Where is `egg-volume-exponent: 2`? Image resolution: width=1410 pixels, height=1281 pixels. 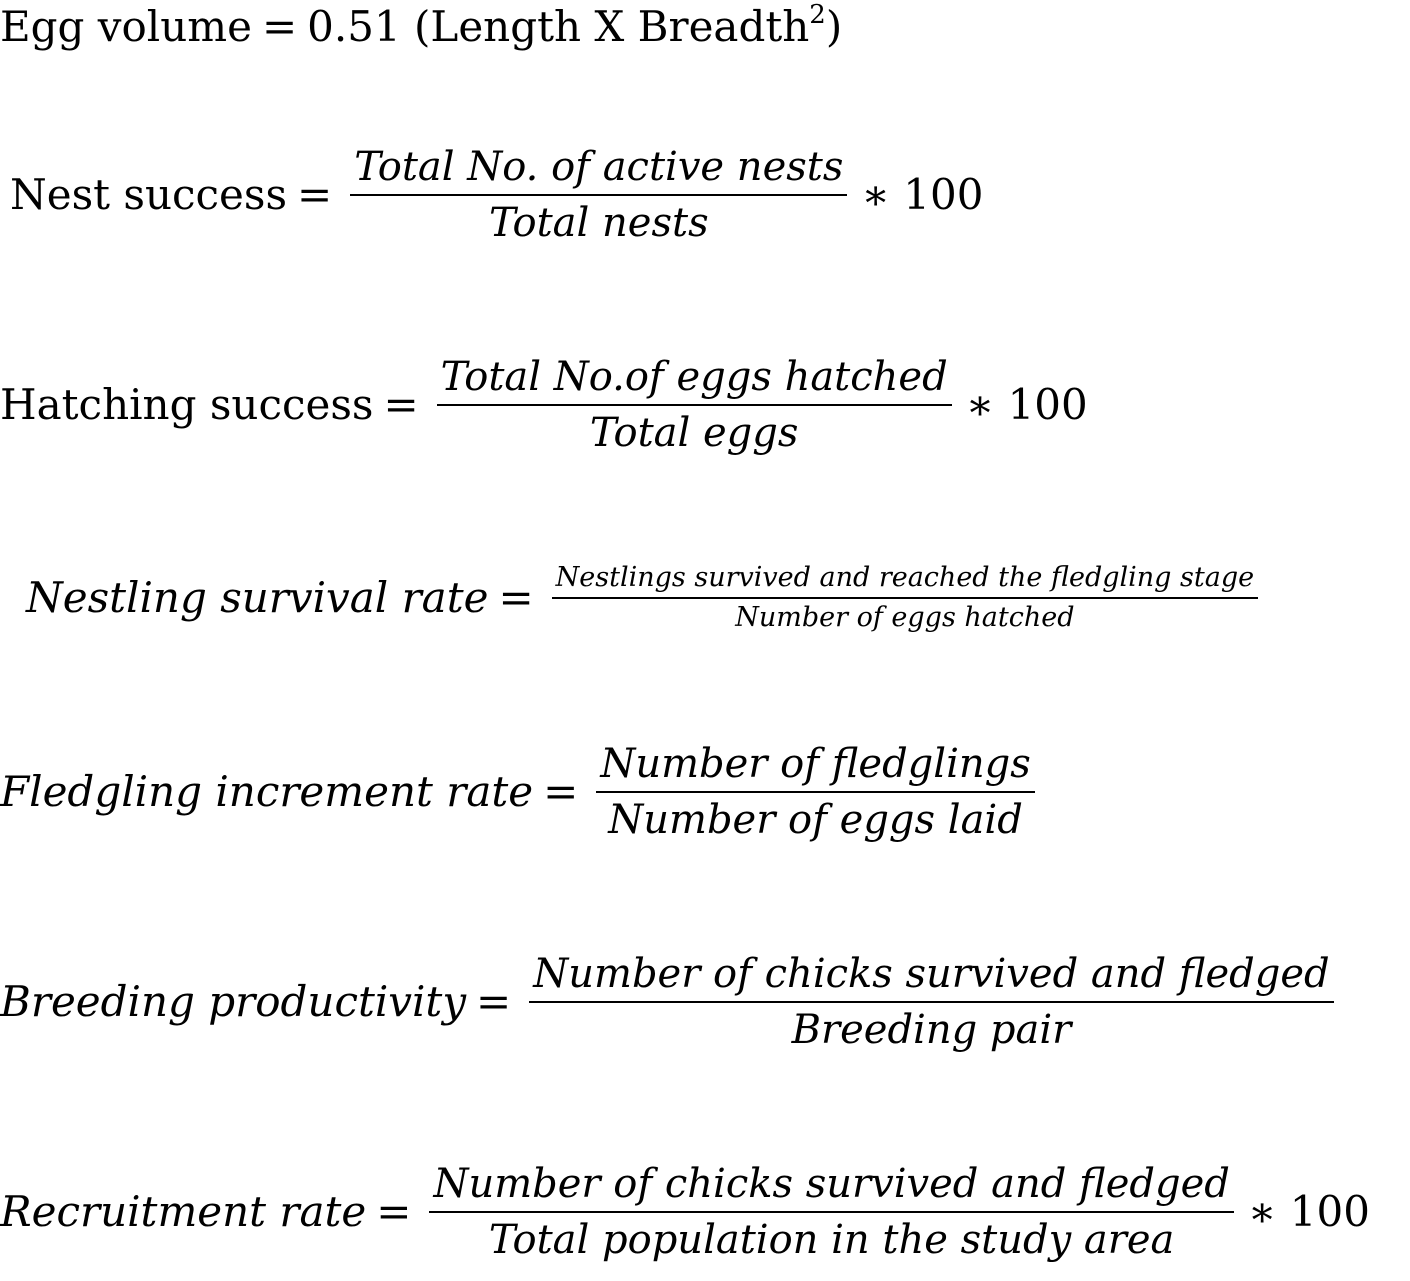
egg-volume-exponent: 2 is located at coordinates (817, 15).